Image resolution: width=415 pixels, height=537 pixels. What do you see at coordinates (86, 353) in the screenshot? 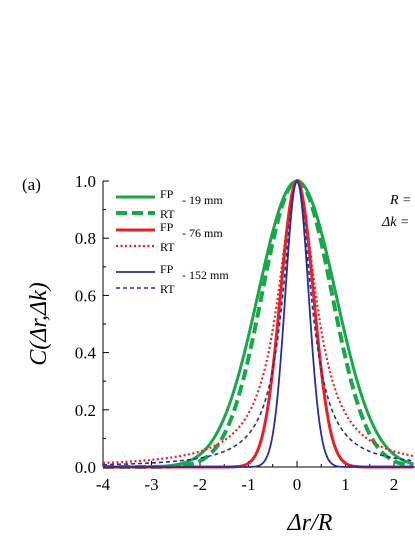
I see `y-tick-label: 0.4` at bounding box center [86, 353].